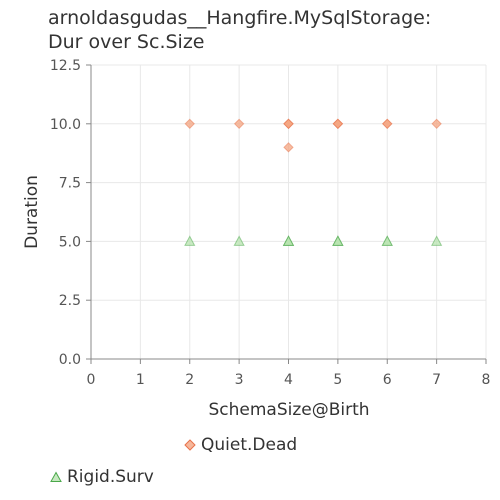 This screenshot has height=500, width=500. Describe the element at coordinates (288, 380) in the screenshot. I see `x-tick-label: 4` at that location.